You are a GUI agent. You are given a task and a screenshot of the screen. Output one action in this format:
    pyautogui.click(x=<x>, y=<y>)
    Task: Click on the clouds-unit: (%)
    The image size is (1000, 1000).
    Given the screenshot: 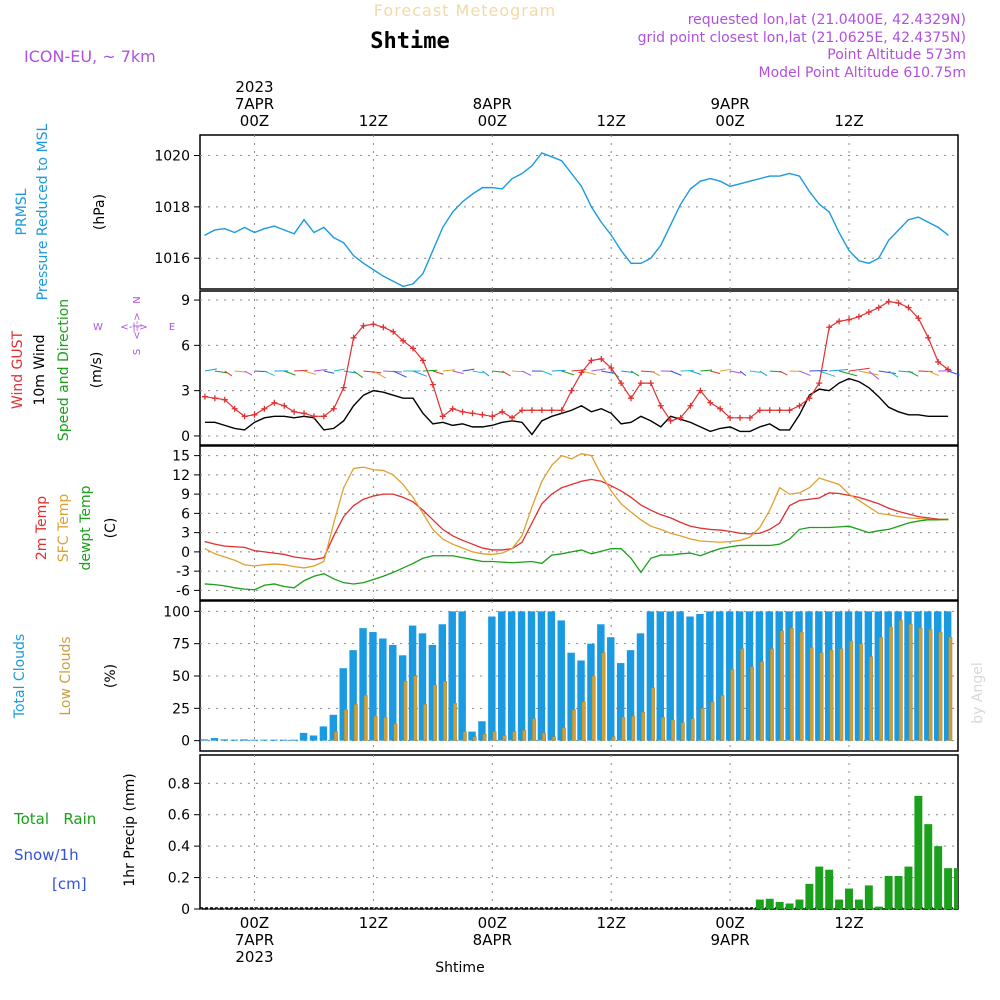 What is the action you would take?
    pyautogui.click(x=111, y=676)
    